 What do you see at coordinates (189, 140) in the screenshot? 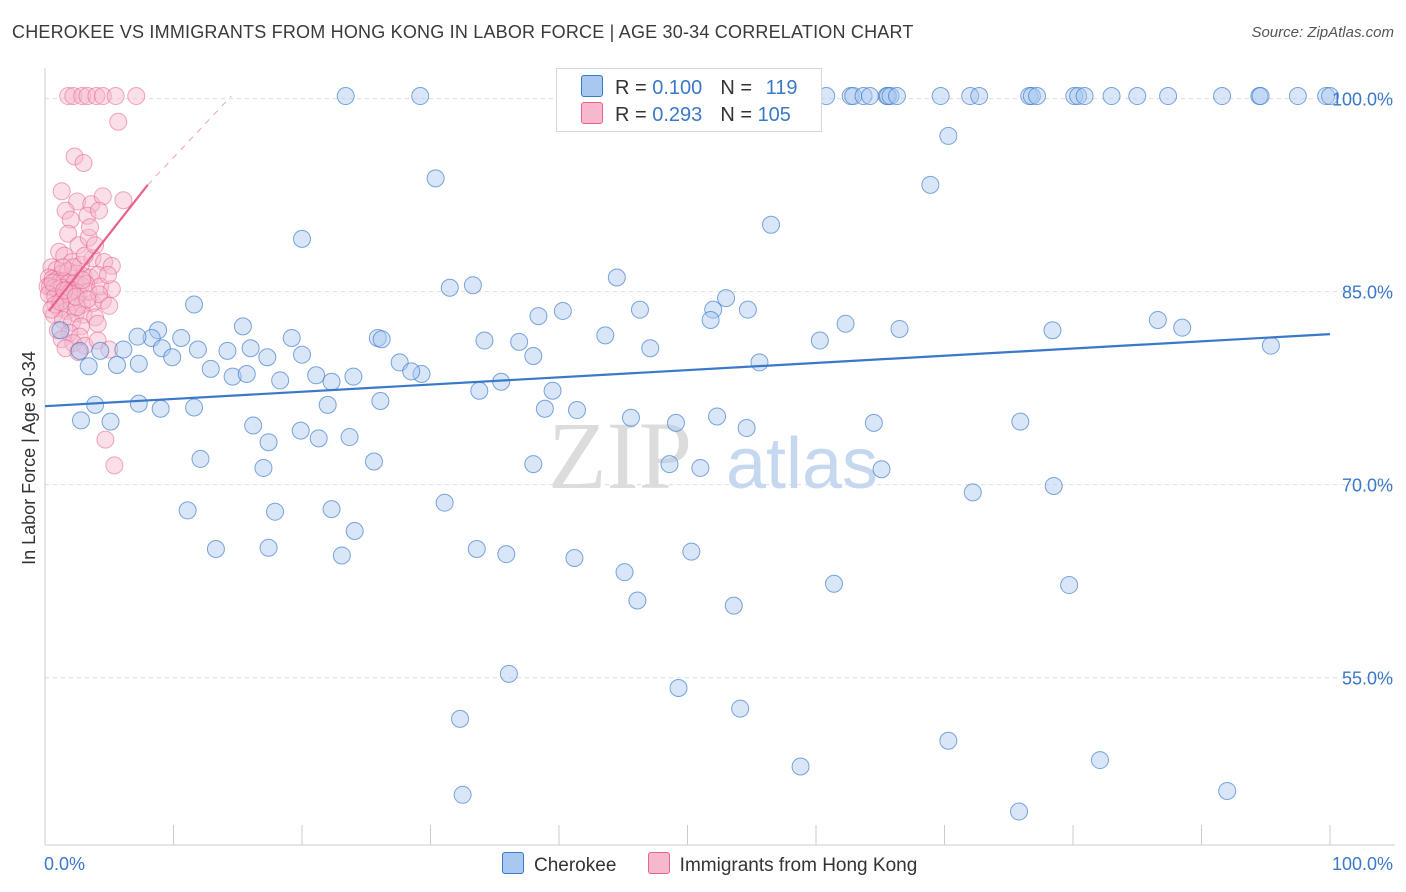
I see `trend-line-hongkong-extended` at bounding box center [189, 140].